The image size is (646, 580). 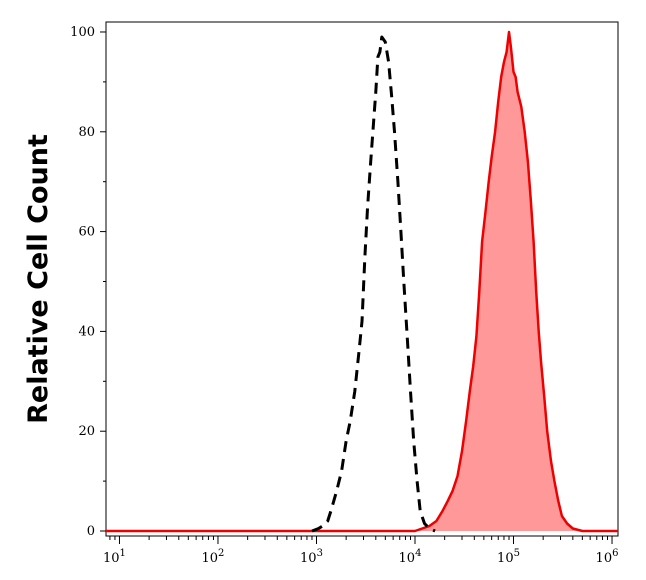 I want to click on y-tick-label: 0, so click(x=91, y=531).